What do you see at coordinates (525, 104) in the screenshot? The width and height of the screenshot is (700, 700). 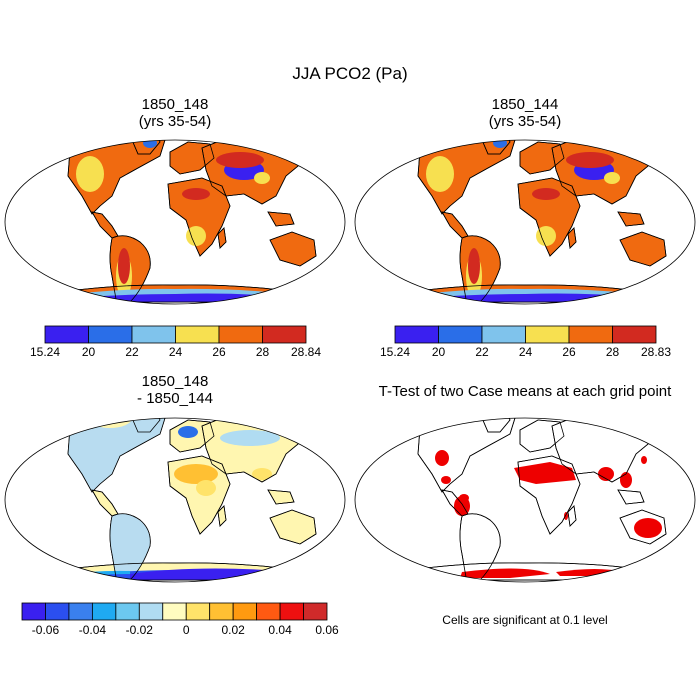 I see `panel-2-title-line1: 1850_144` at bounding box center [525, 104].